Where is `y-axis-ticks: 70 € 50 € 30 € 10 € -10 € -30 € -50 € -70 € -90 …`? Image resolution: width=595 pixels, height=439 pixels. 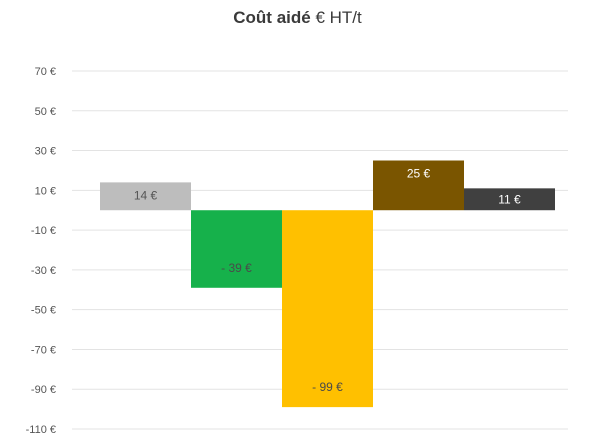
y-axis-ticks: 70 € 50 € 30 € 10 € -10 € -30 € -50 € -70 € -90 … is located at coordinates (41, 251).